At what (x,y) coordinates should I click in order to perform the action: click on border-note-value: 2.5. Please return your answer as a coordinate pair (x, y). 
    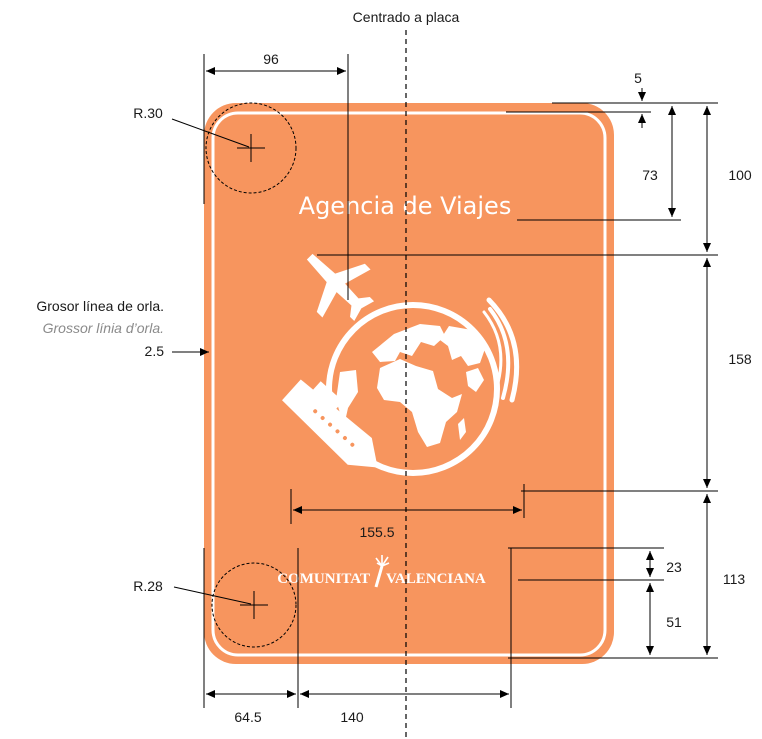
    Looking at the image, I should click on (155, 351).